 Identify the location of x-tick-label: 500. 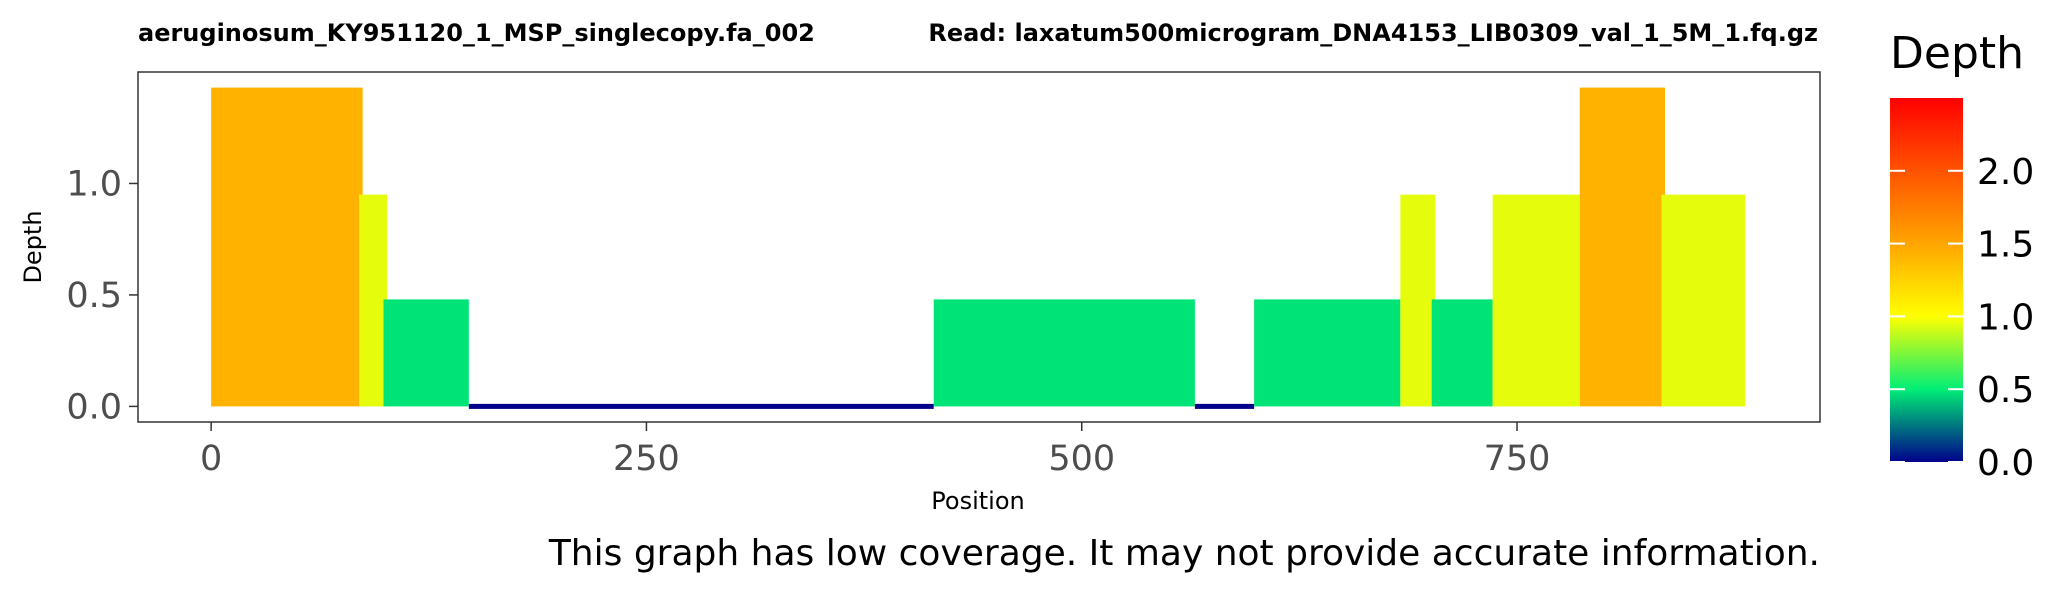
(1081, 459).